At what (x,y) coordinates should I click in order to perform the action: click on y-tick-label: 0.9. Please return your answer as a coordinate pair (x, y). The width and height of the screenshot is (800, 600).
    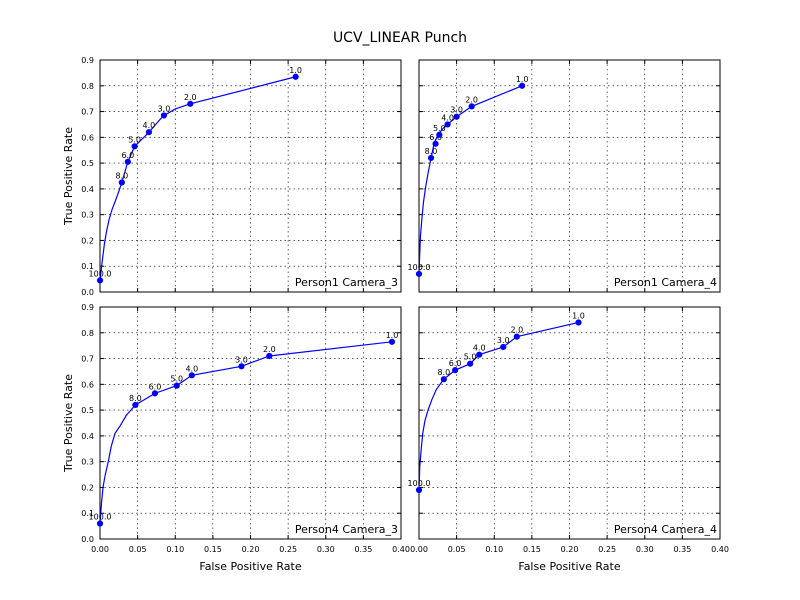
    Looking at the image, I should click on (87, 60).